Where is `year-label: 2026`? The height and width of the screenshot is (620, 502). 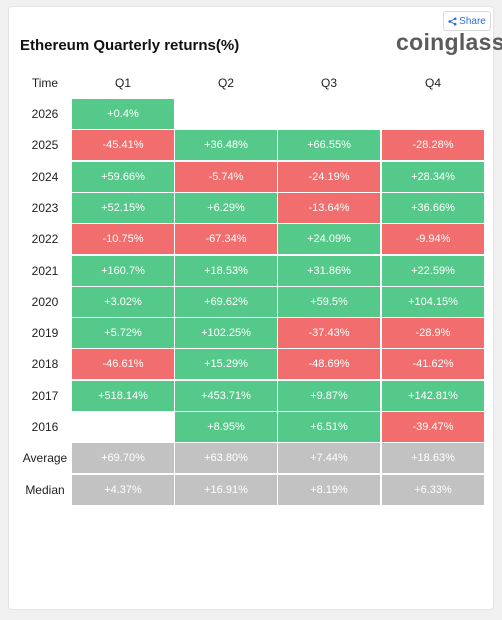
year-label: 2026 is located at coordinates (45, 114).